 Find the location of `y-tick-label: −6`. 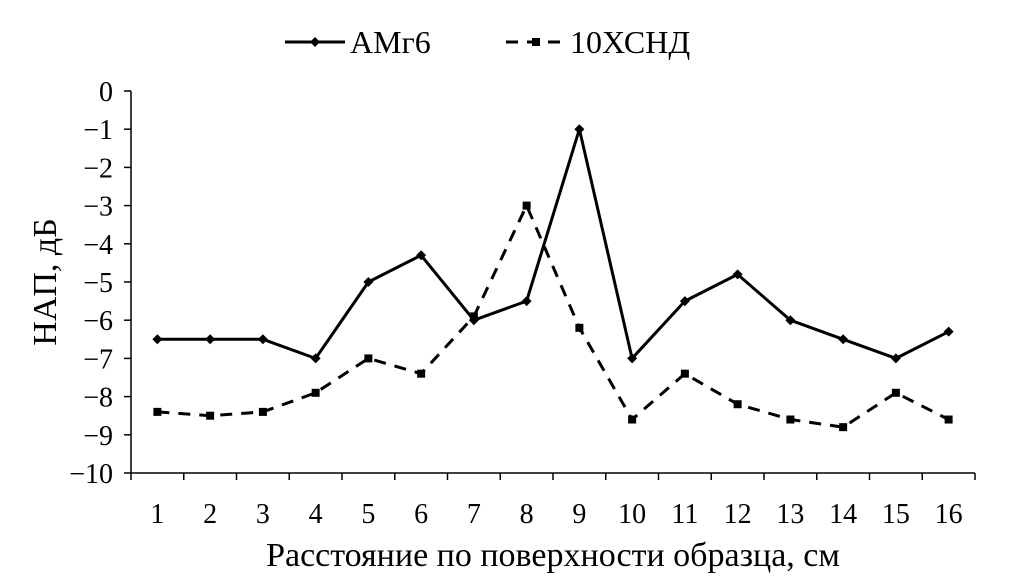

y-tick-label: −6 is located at coordinates (98, 321).